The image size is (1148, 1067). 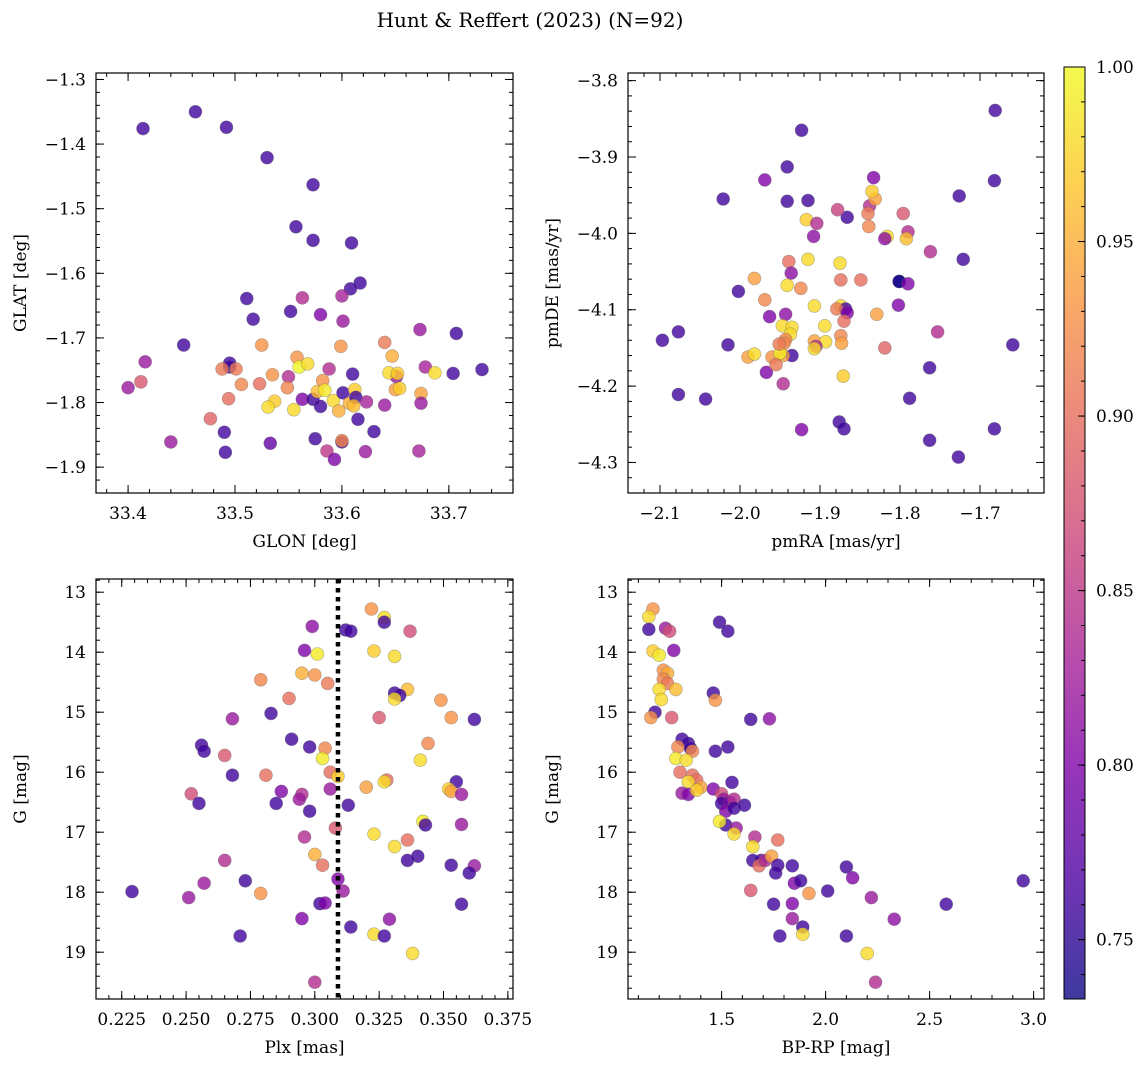 I want to click on x-tick-label: 33.5, so click(x=235, y=514).